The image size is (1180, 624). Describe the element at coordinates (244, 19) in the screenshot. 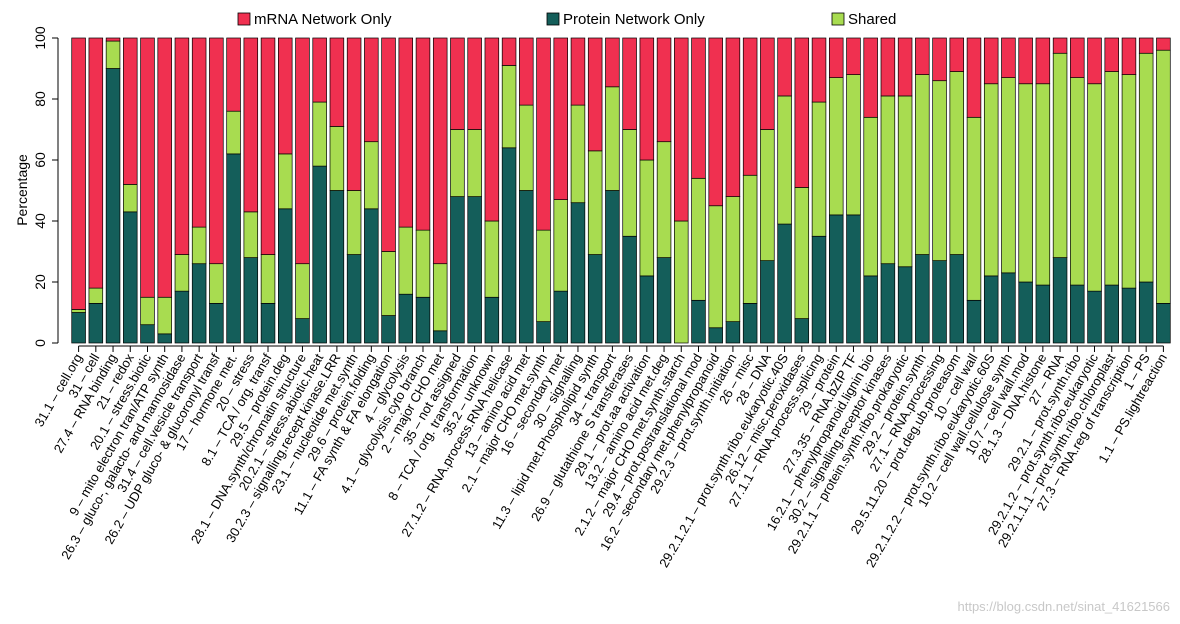

I see `legend-swatch-mrna` at that location.